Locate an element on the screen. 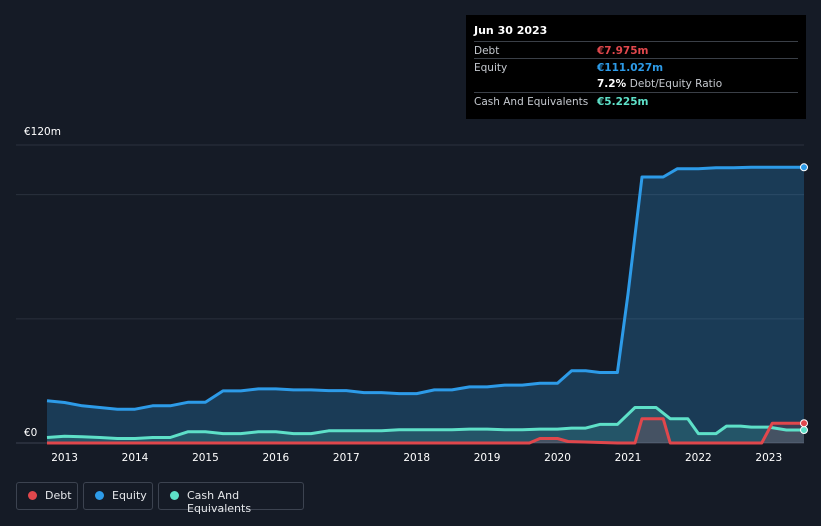 The image size is (821, 526). x-tick-label: 2015 is located at coordinates (205, 458).